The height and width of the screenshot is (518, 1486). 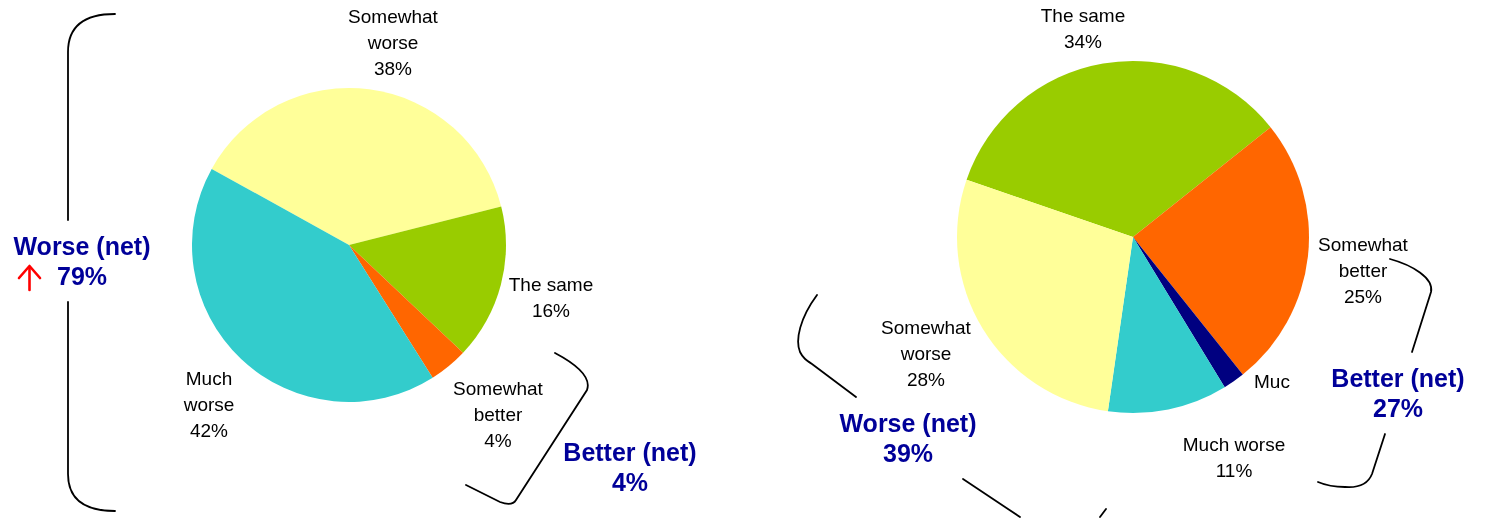 What do you see at coordinates (1398, 393) in the screenshot?
I see `text: Better (net) 27%` at bounding box center [1398, 393].